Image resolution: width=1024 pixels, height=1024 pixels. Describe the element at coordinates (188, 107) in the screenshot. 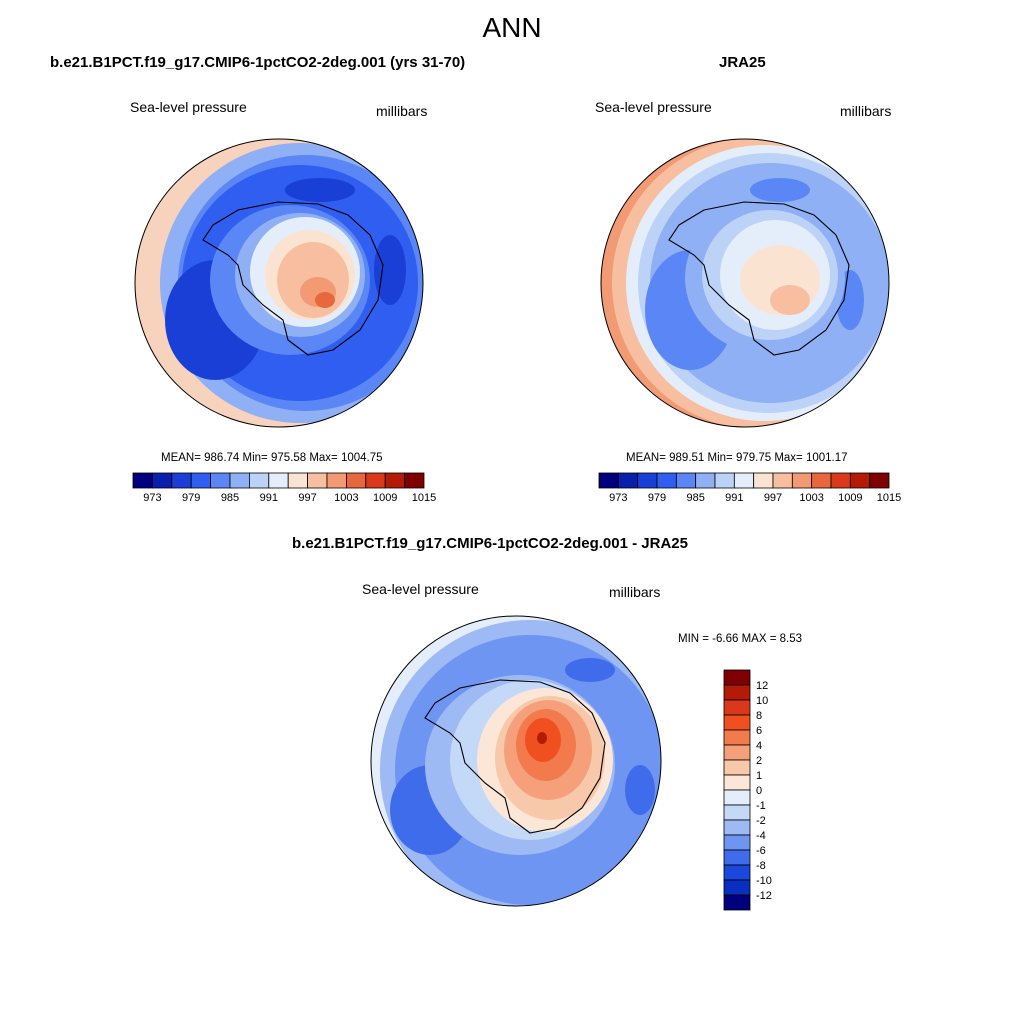

I see `panel-1-variable: Sea-level pressure` at that location.